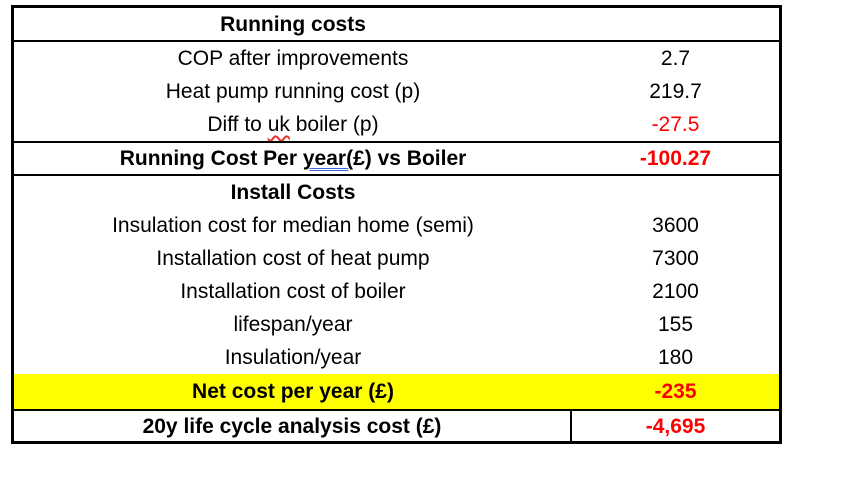  What do you see at coordinates (293, 258) in the screenshot?
I see `row-label: Installation cost of heat pump` at bounding box center [293, 258].